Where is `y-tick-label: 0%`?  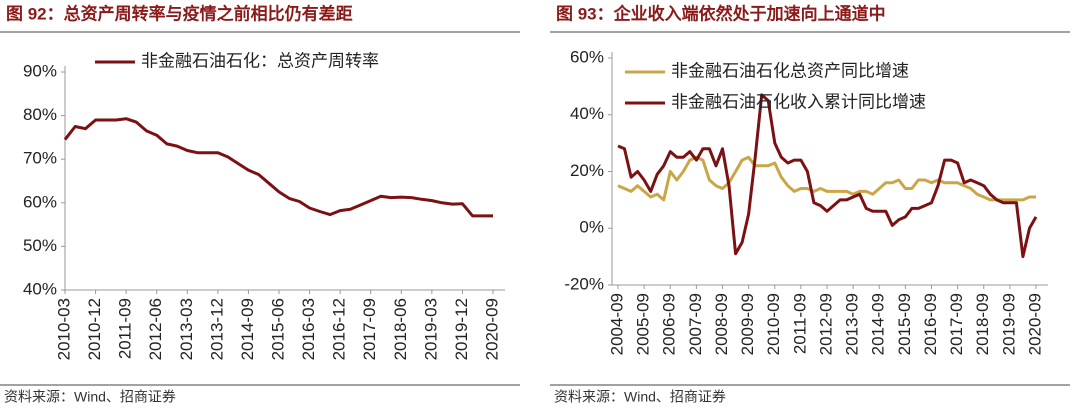 y-tick-label: 0% is located at coordinates (591, 227).